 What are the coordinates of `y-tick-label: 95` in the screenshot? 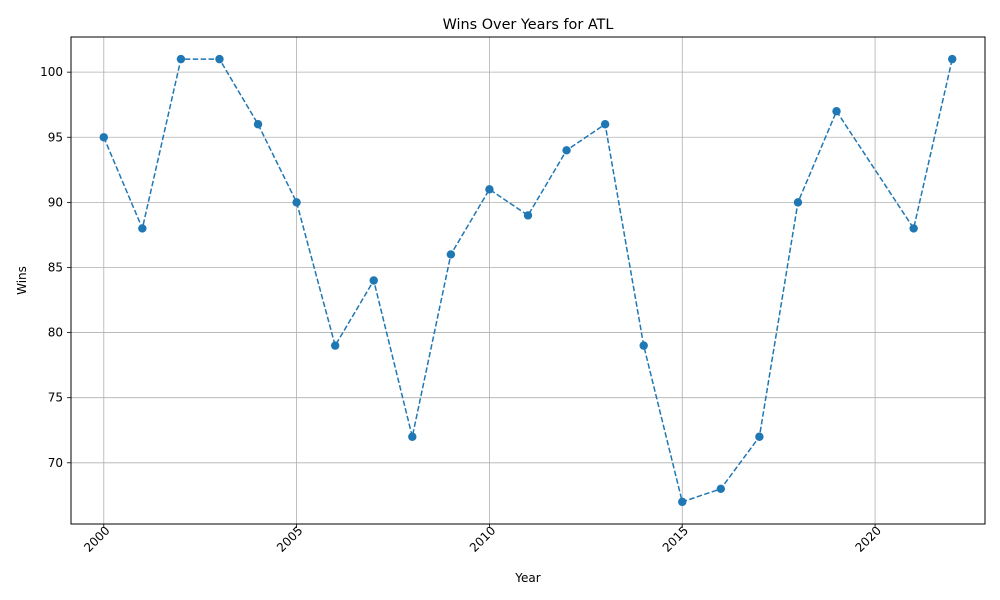 It's located at (55, 137).